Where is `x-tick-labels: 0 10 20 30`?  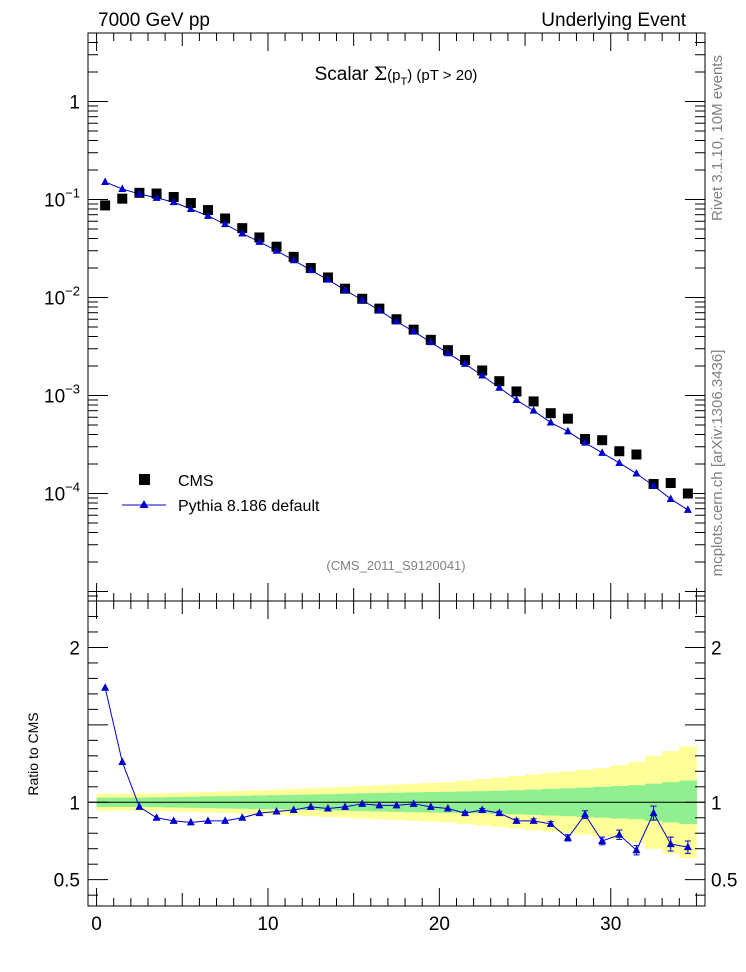 x-tick-labels: 0 10 20 30 is located at coordinates (356, 924).